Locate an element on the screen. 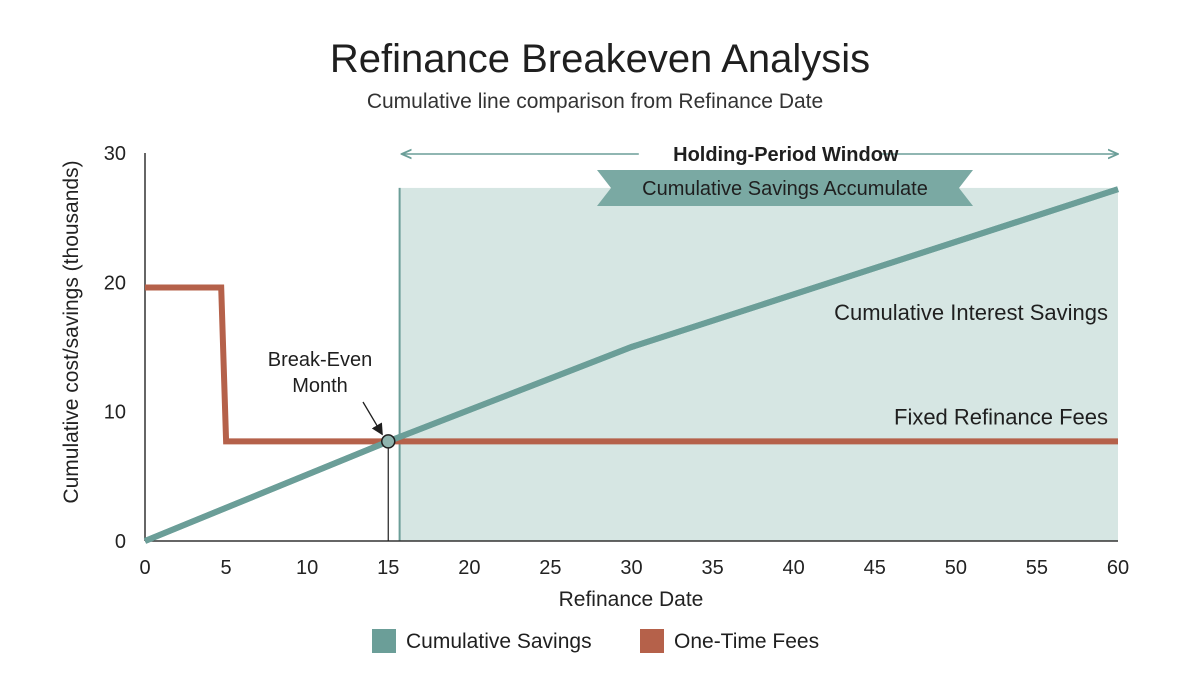  x-tick-label: 30 is located at coordinates (631, 568).